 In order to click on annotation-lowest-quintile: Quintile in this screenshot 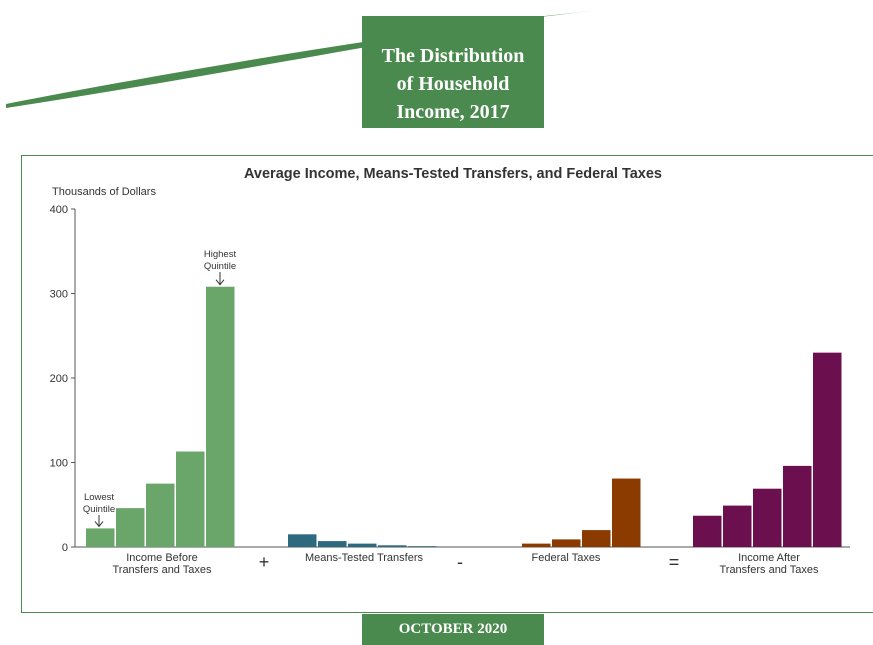, I will do `click(99, 509)`.